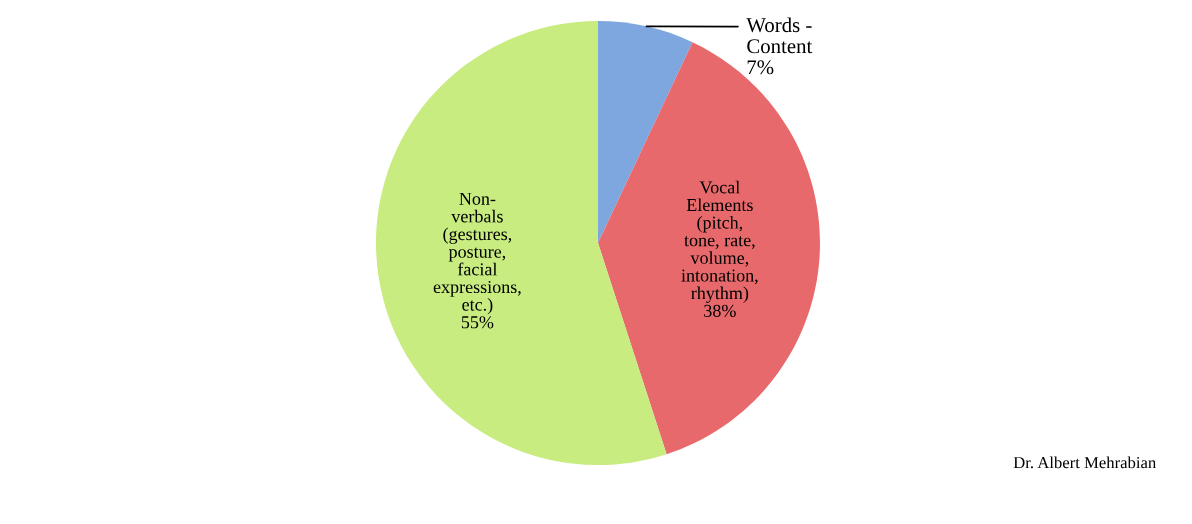  I want to click on slice-label: Words - Content, so click(779, 35).